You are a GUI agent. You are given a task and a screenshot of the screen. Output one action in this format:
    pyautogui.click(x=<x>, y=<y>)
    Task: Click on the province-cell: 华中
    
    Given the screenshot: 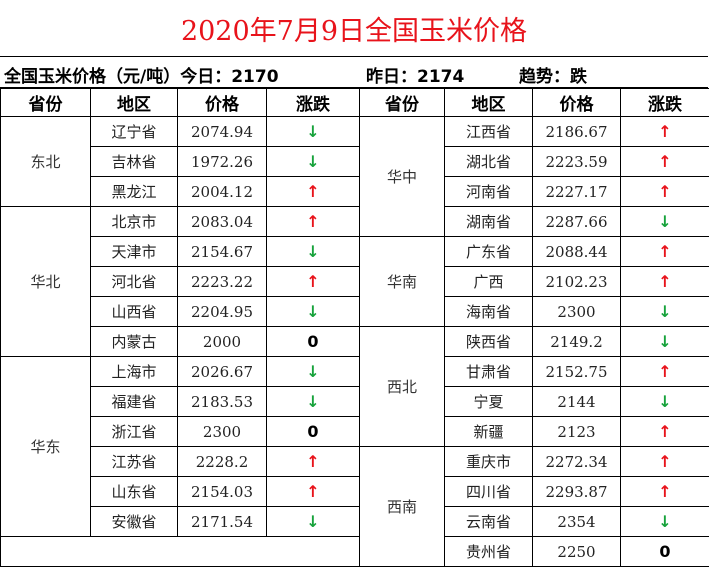 What is the action you would take?
    pyautogui.click(x=402, y=177)
    